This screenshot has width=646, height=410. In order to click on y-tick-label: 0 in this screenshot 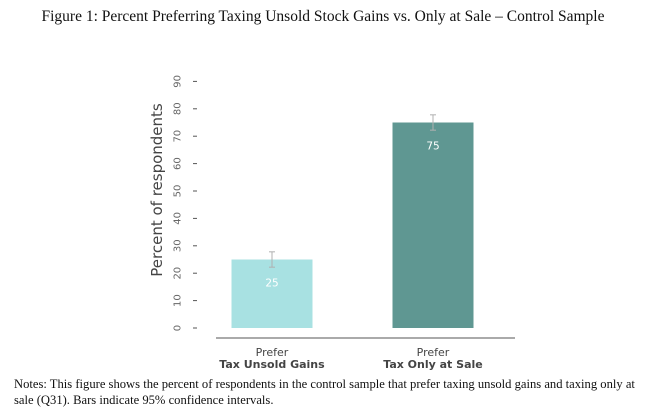, I will do `click(178, 328)`.